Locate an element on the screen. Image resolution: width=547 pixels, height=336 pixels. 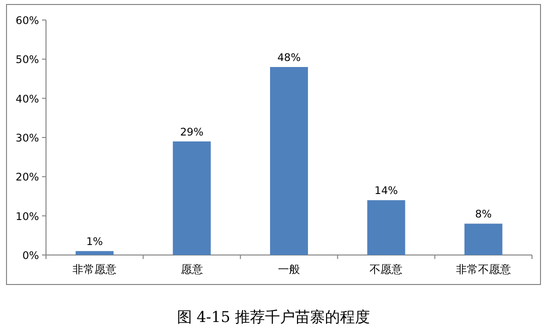
x-tick-label: 一般 is located at coordinates (289, 269).